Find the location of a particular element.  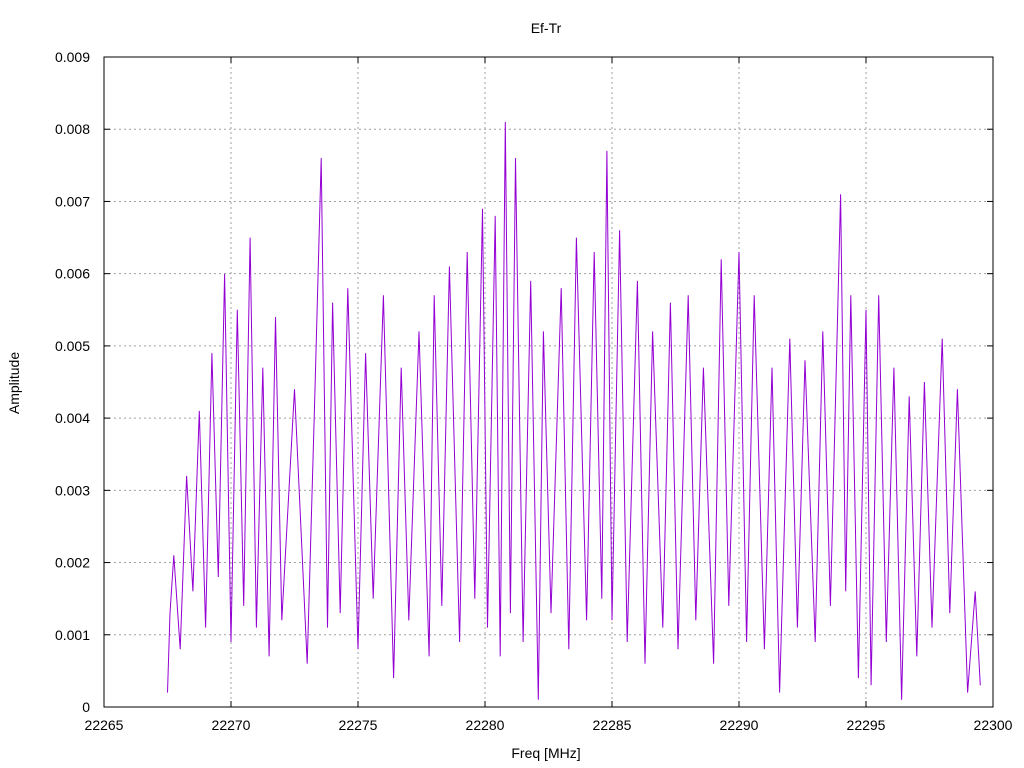

x-tick-label: 22295 is located at coordinates (866, 725).